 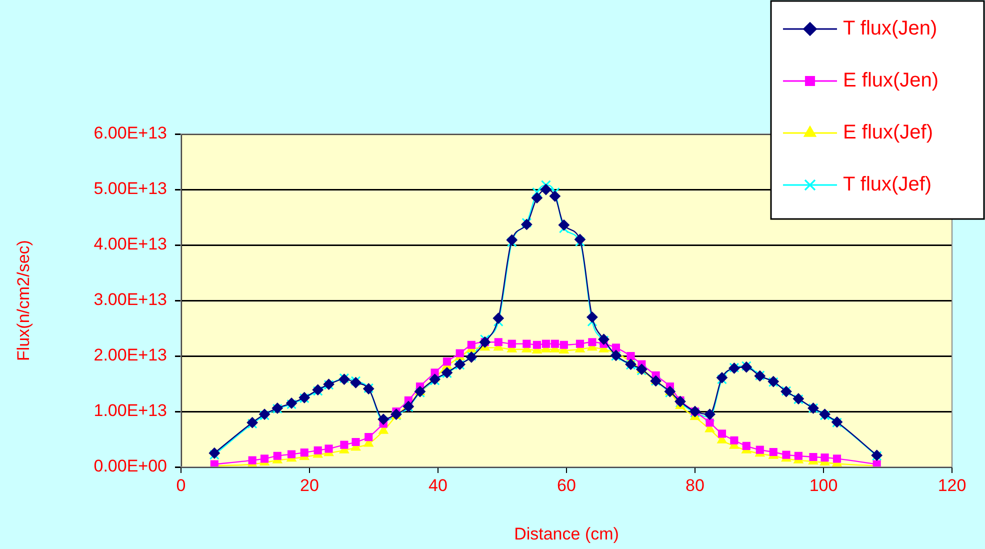 I want to click on y-tick-label: 4.00E+13, so click(x=130, y=244).